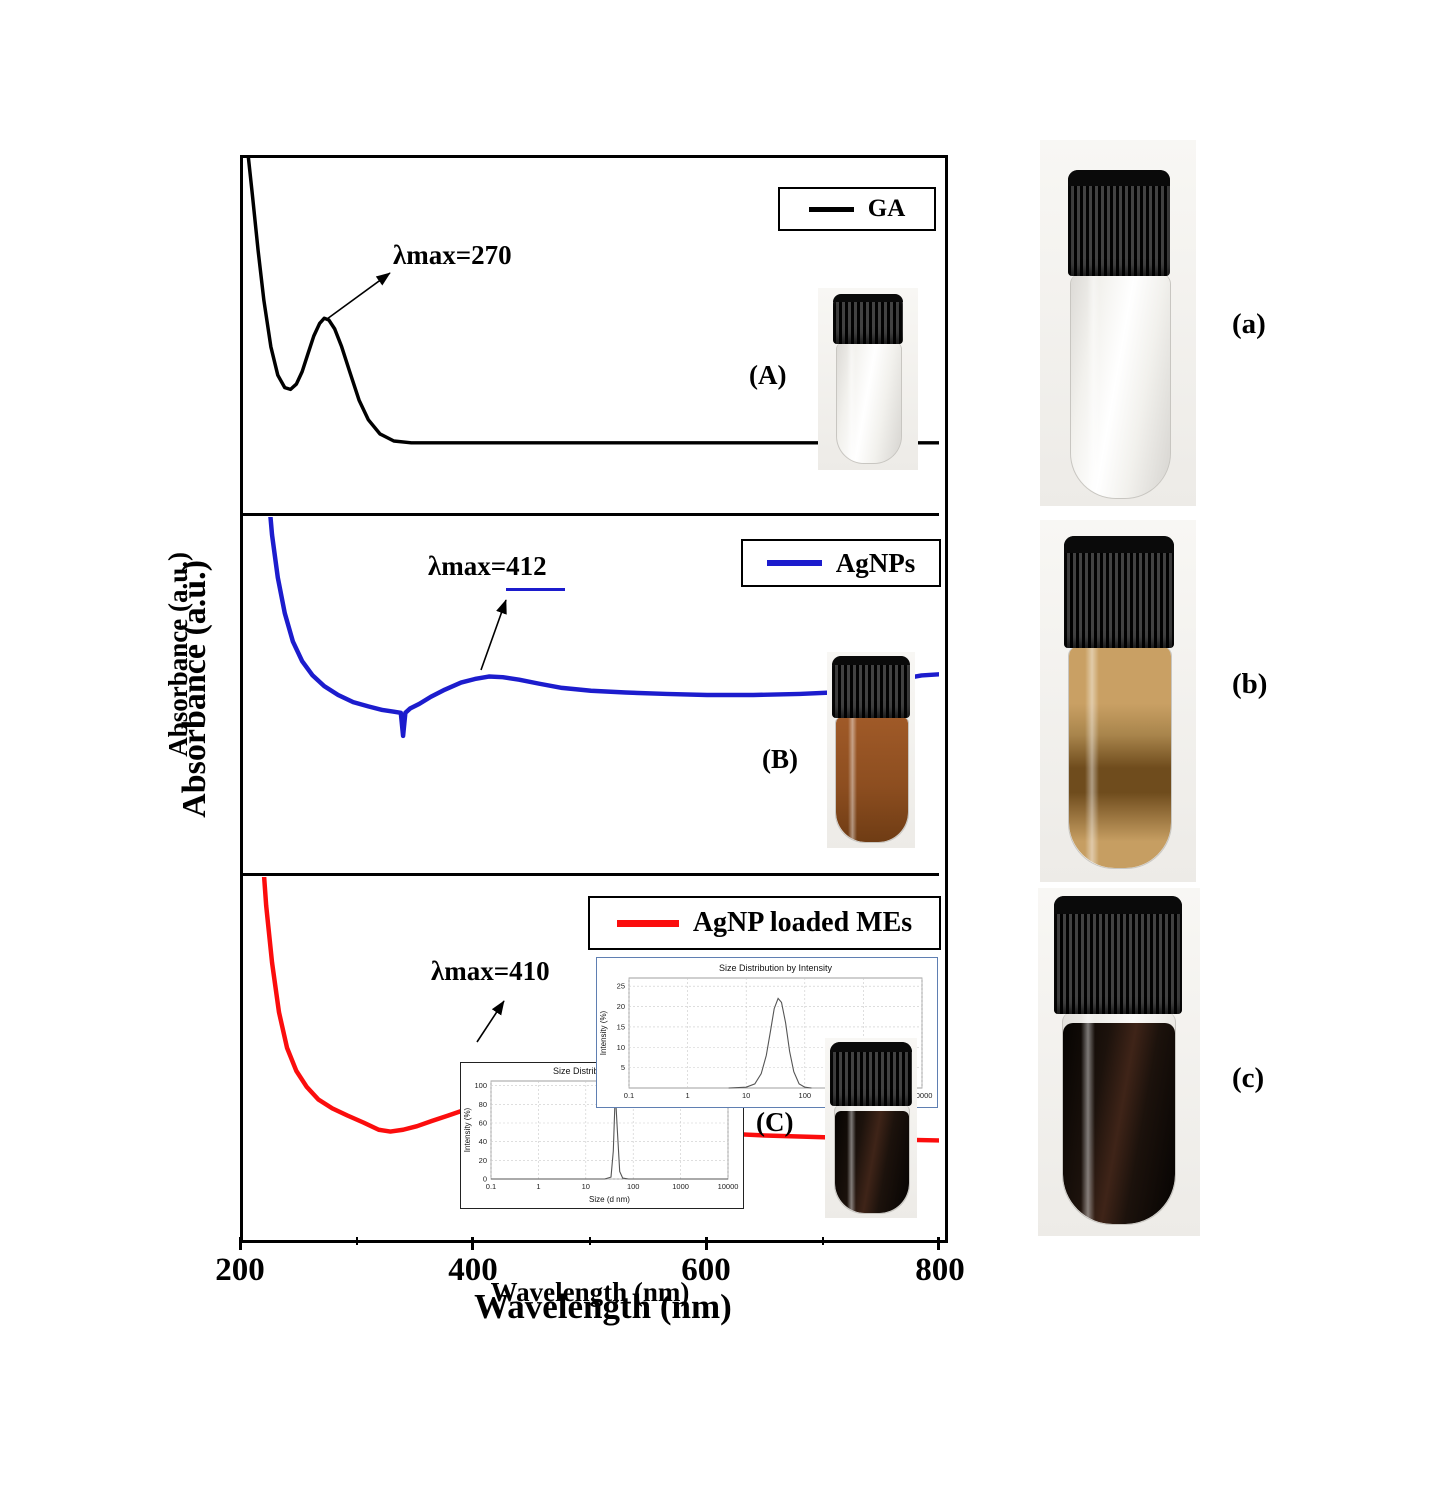  Describe the element at coordinates (591, 514) in the screenshot. I see `panel-divider-ab` at that location.